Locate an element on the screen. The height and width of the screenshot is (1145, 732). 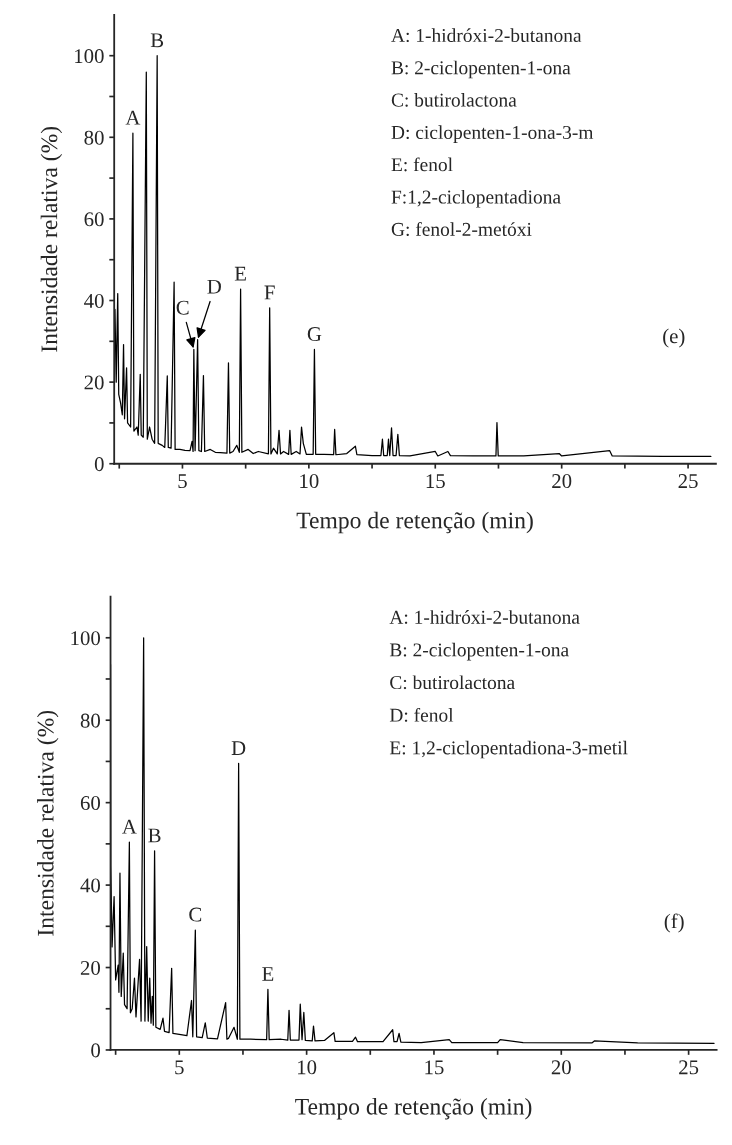
annotation: E: fenol is located at coordinates (422, 164).